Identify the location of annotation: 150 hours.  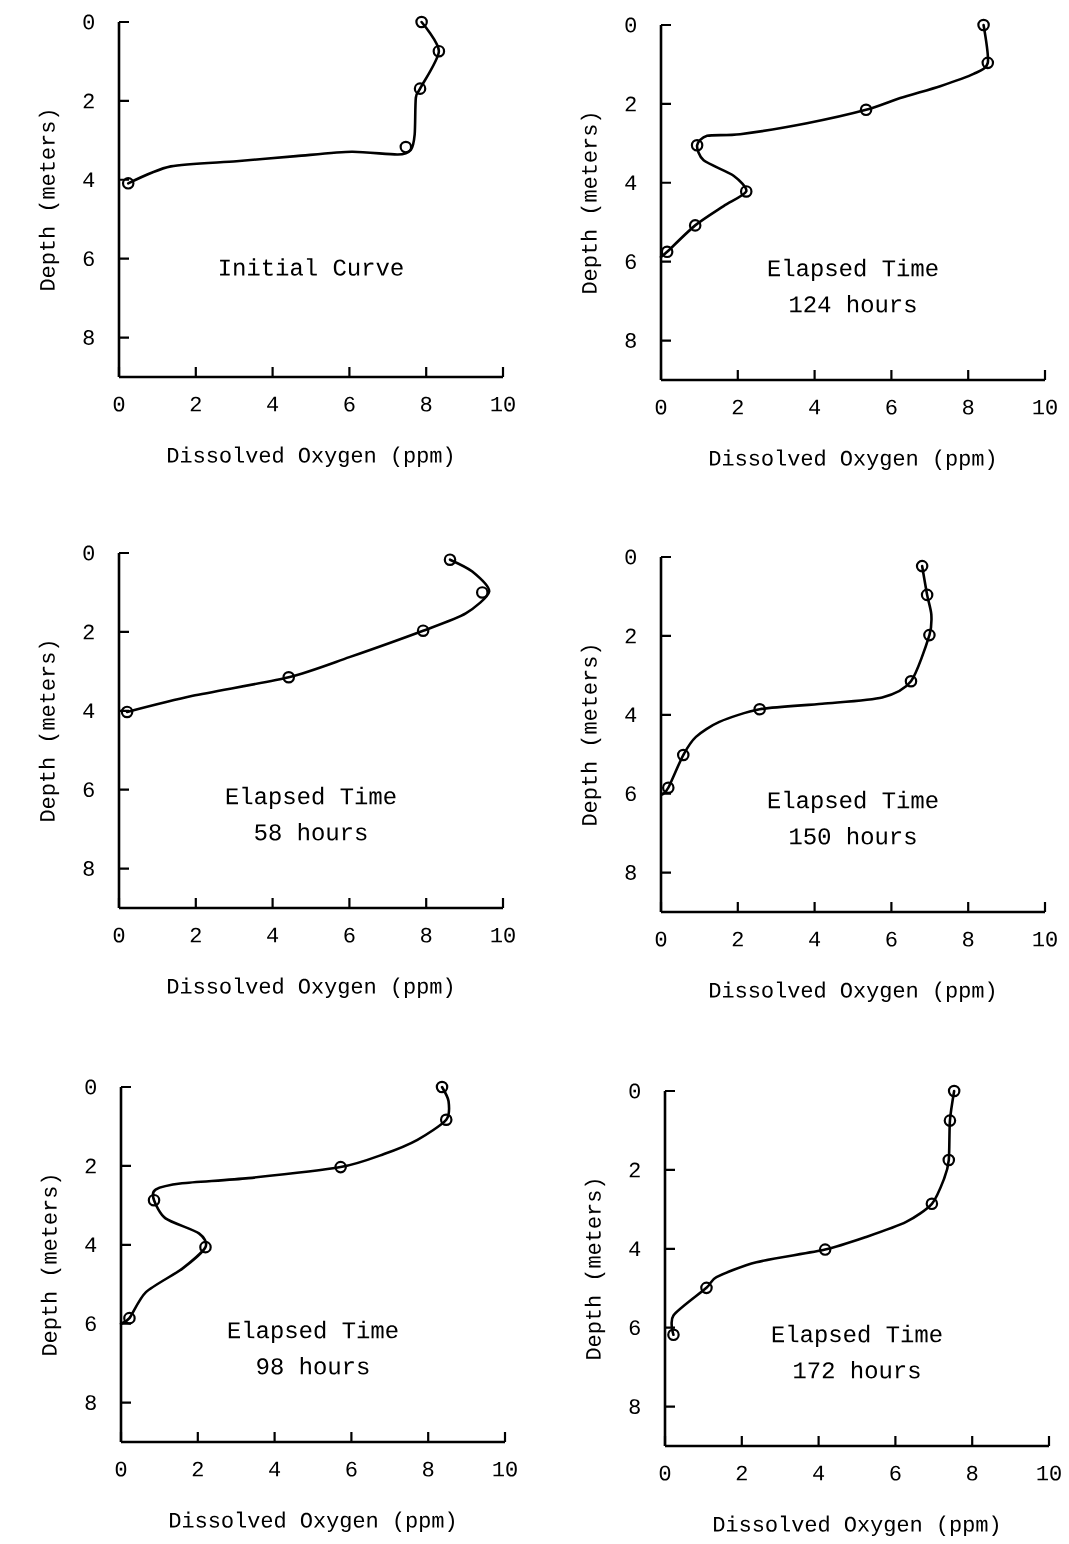
(852, 835).